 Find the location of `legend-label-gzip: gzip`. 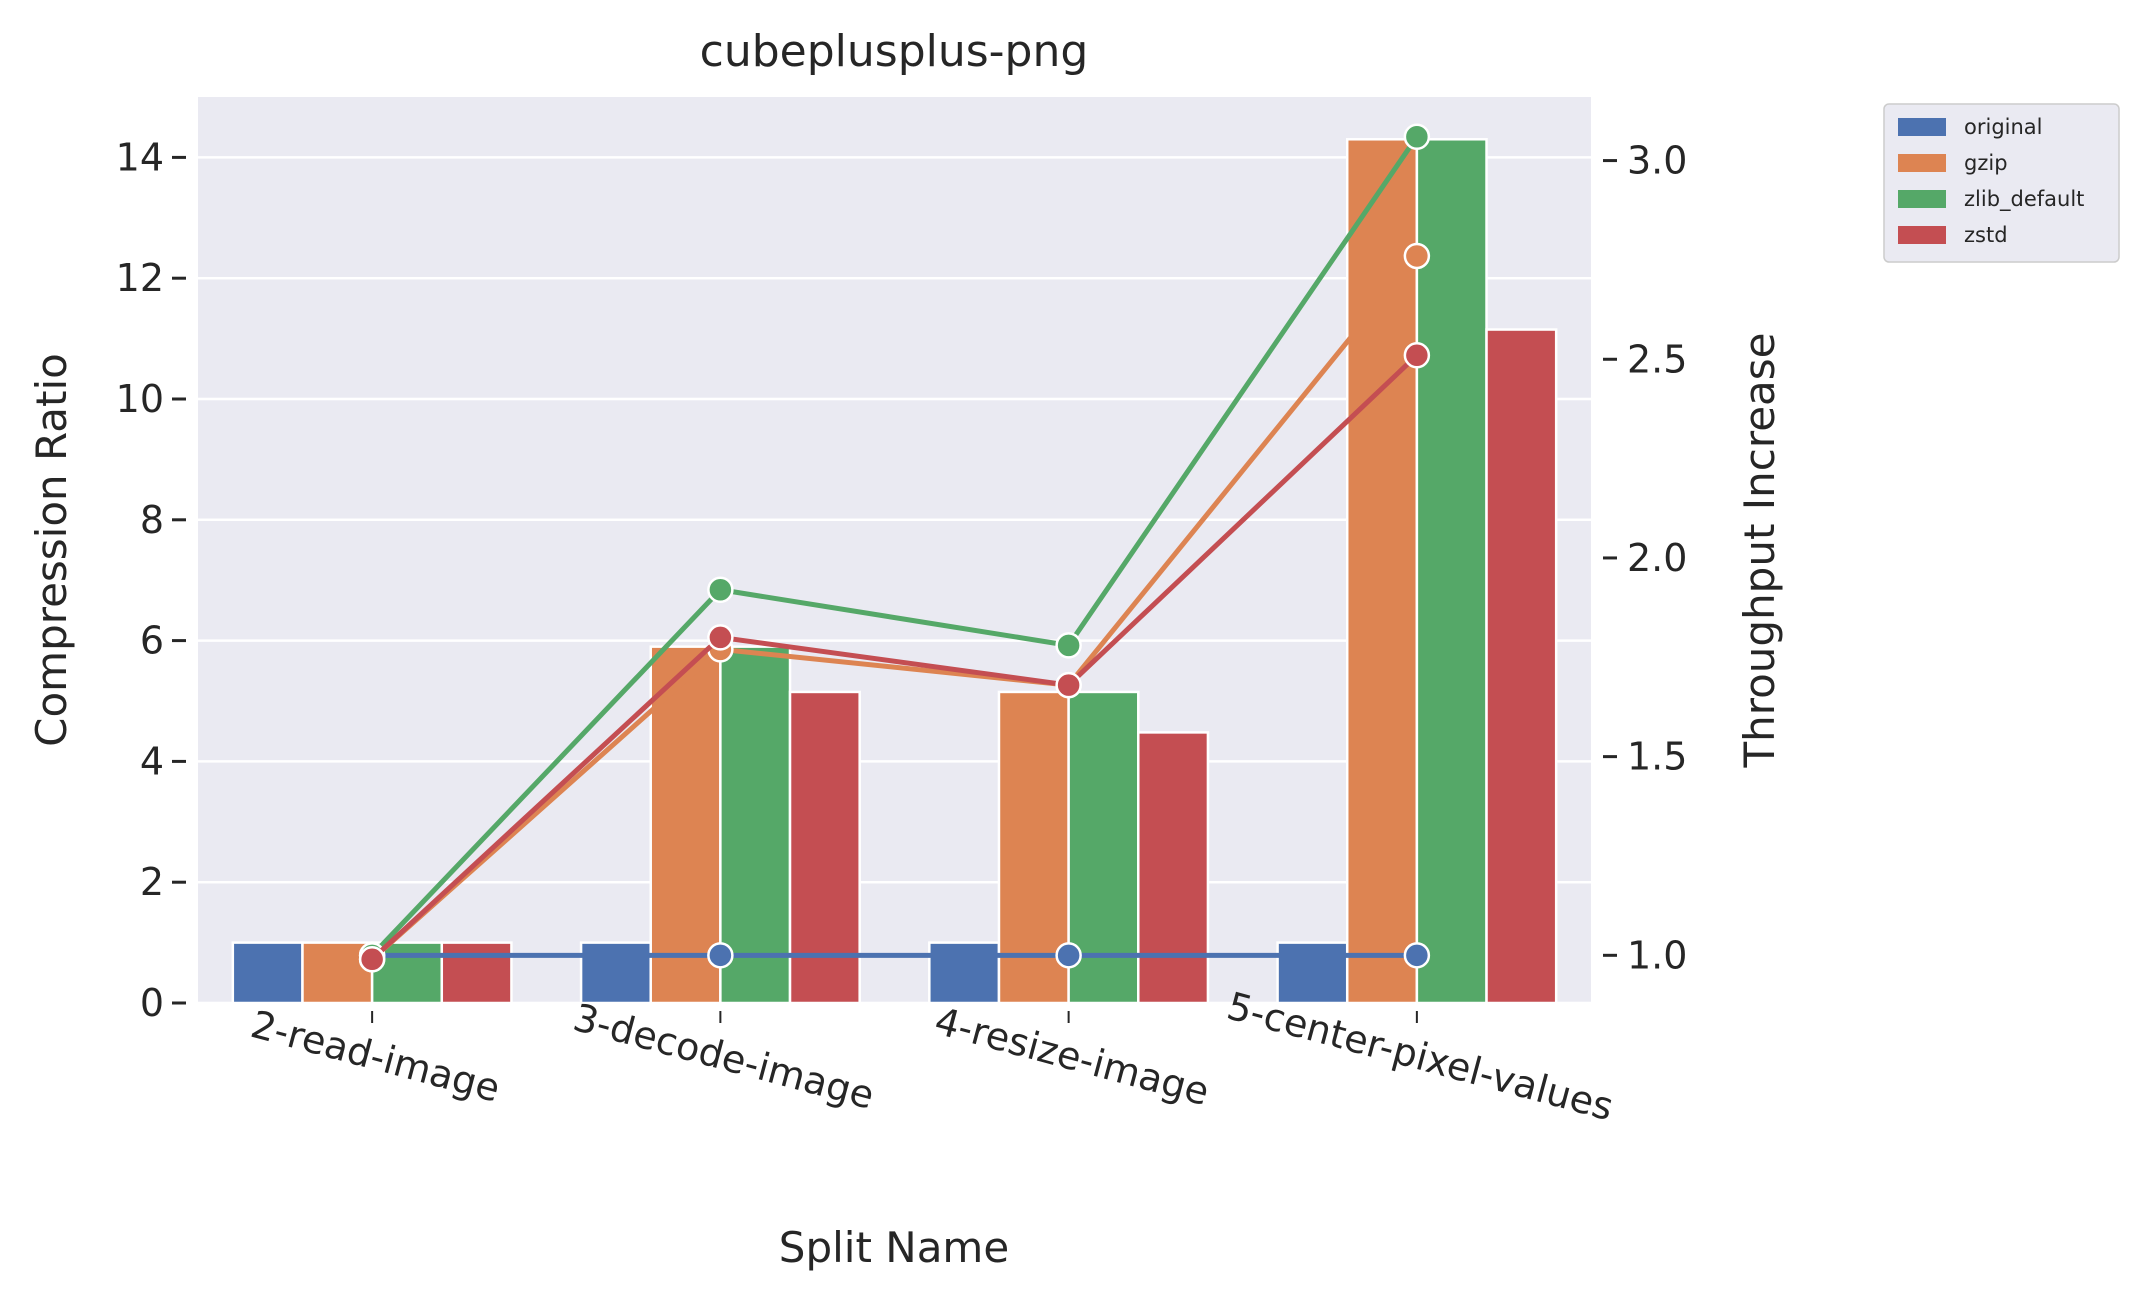

legend-label-gzip: gzip is located at coordinates (1986, 163).